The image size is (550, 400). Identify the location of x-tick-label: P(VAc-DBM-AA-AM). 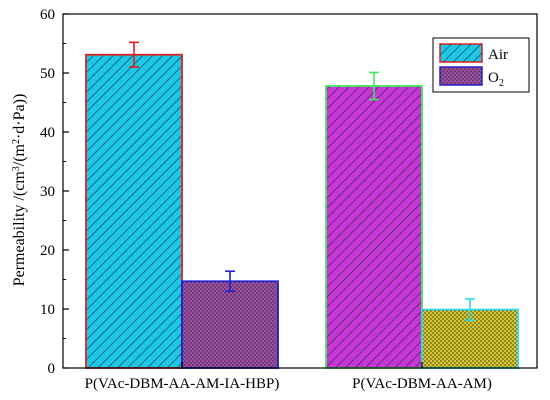
(422, 384).